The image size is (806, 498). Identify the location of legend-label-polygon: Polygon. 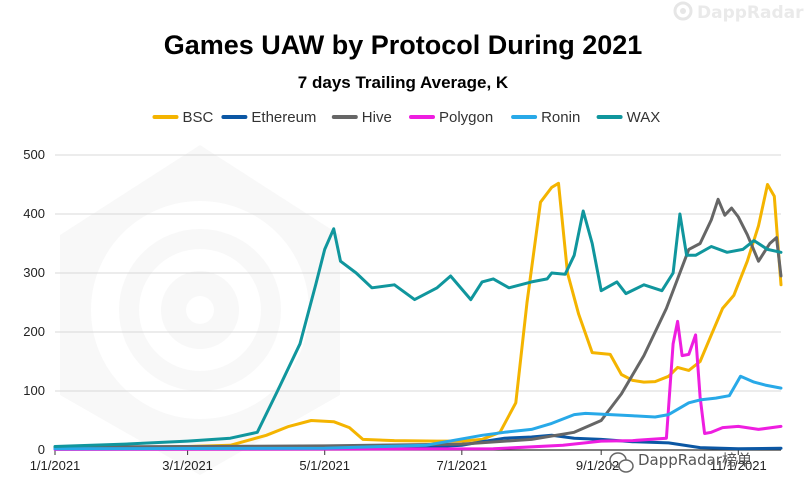
(466, 117).